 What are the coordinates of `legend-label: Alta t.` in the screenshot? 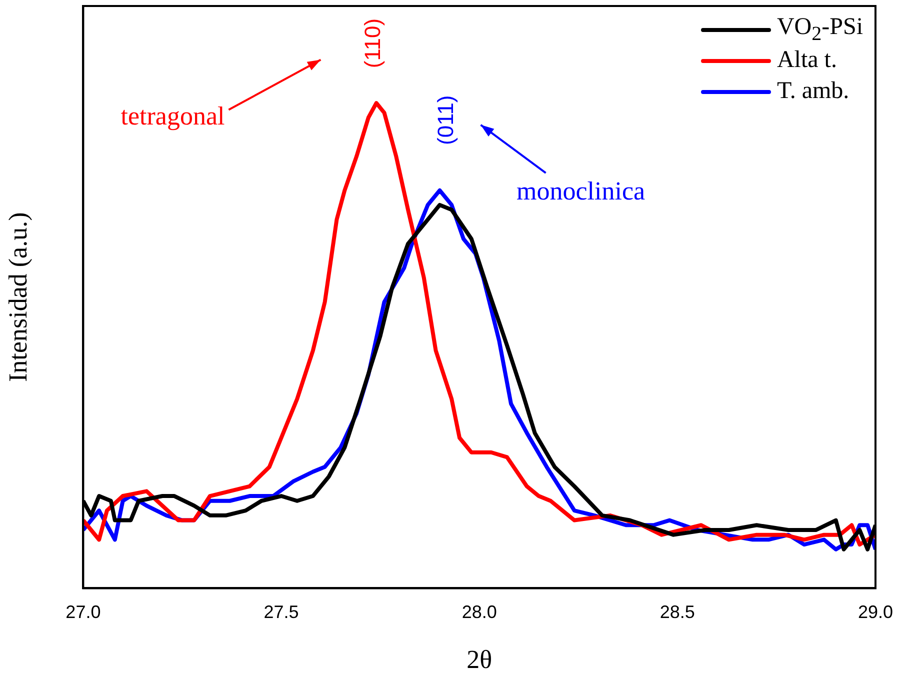 It's located at (806, 60).